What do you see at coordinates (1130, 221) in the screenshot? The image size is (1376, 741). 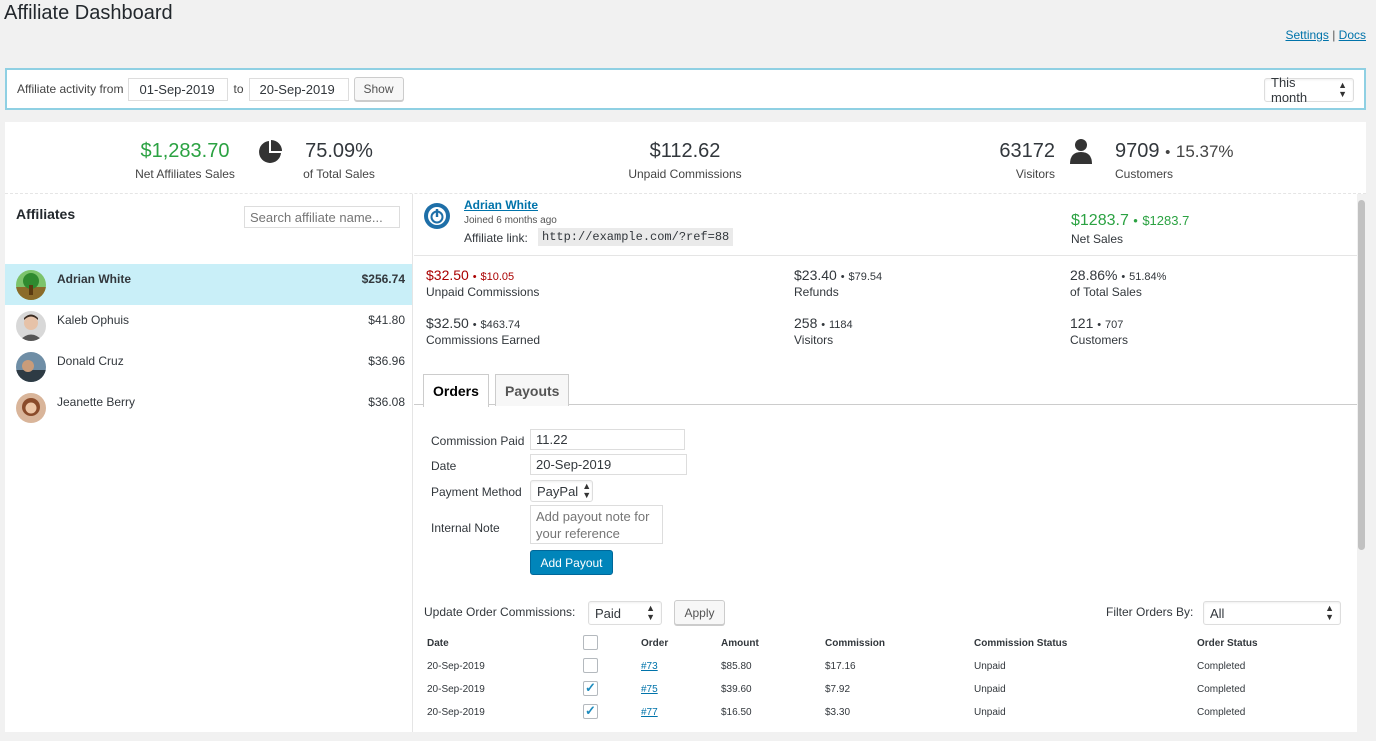 I see `detail-net-sales: $1283.7 • $1283.7` at bounding box center [1130, 221].